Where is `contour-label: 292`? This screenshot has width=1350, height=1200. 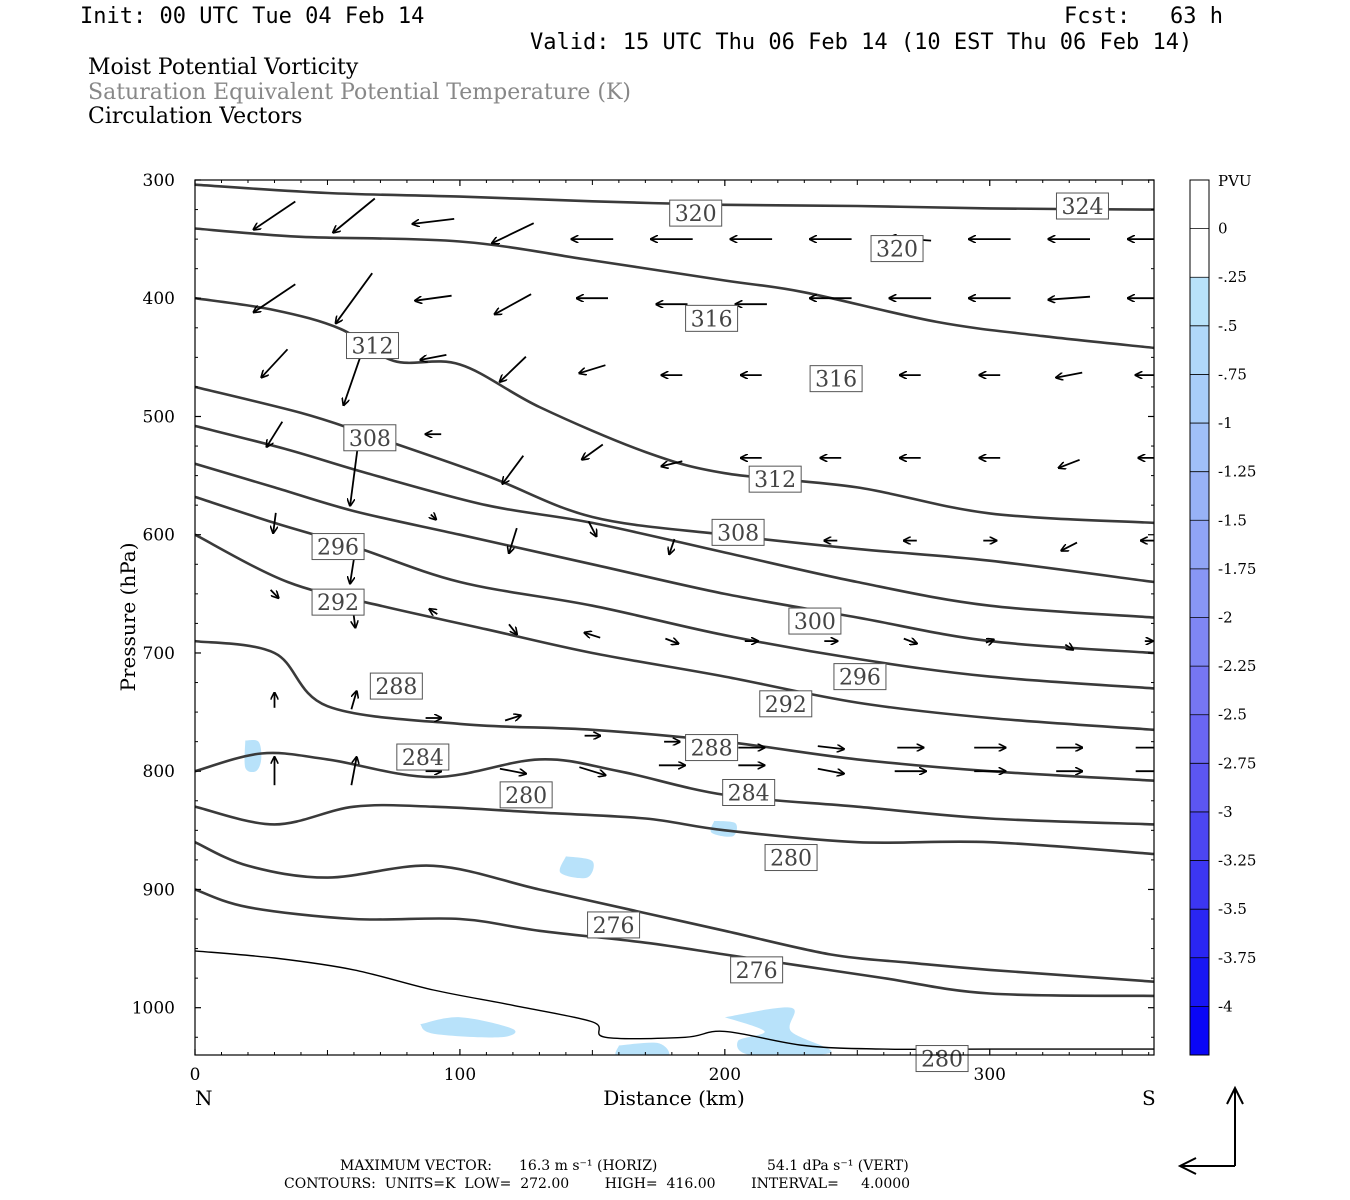
contour-label: 292 is located at coordinates (338, 602).